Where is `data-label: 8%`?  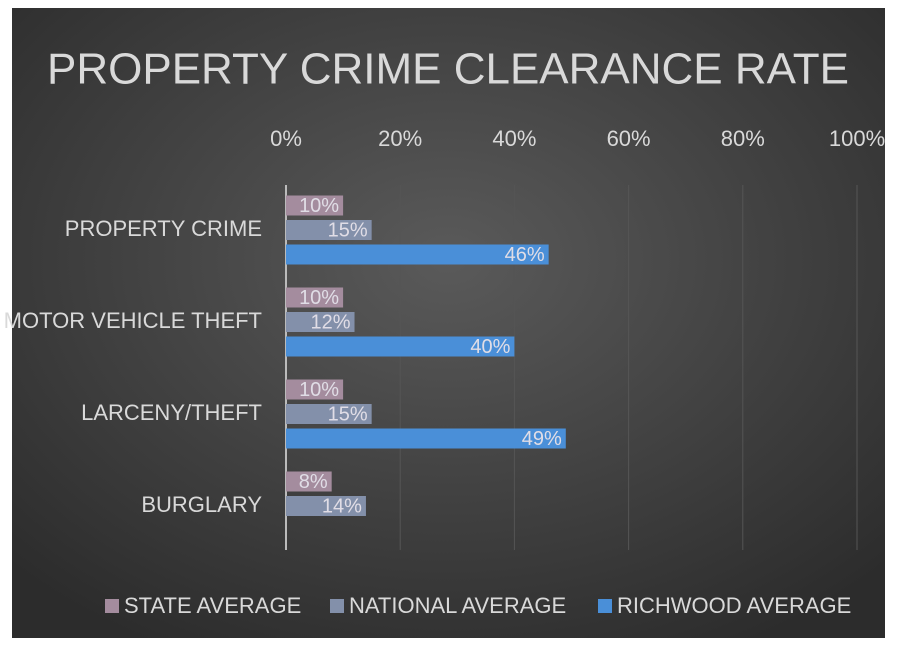 data-label: 8% is located at coordinates (313, 482).